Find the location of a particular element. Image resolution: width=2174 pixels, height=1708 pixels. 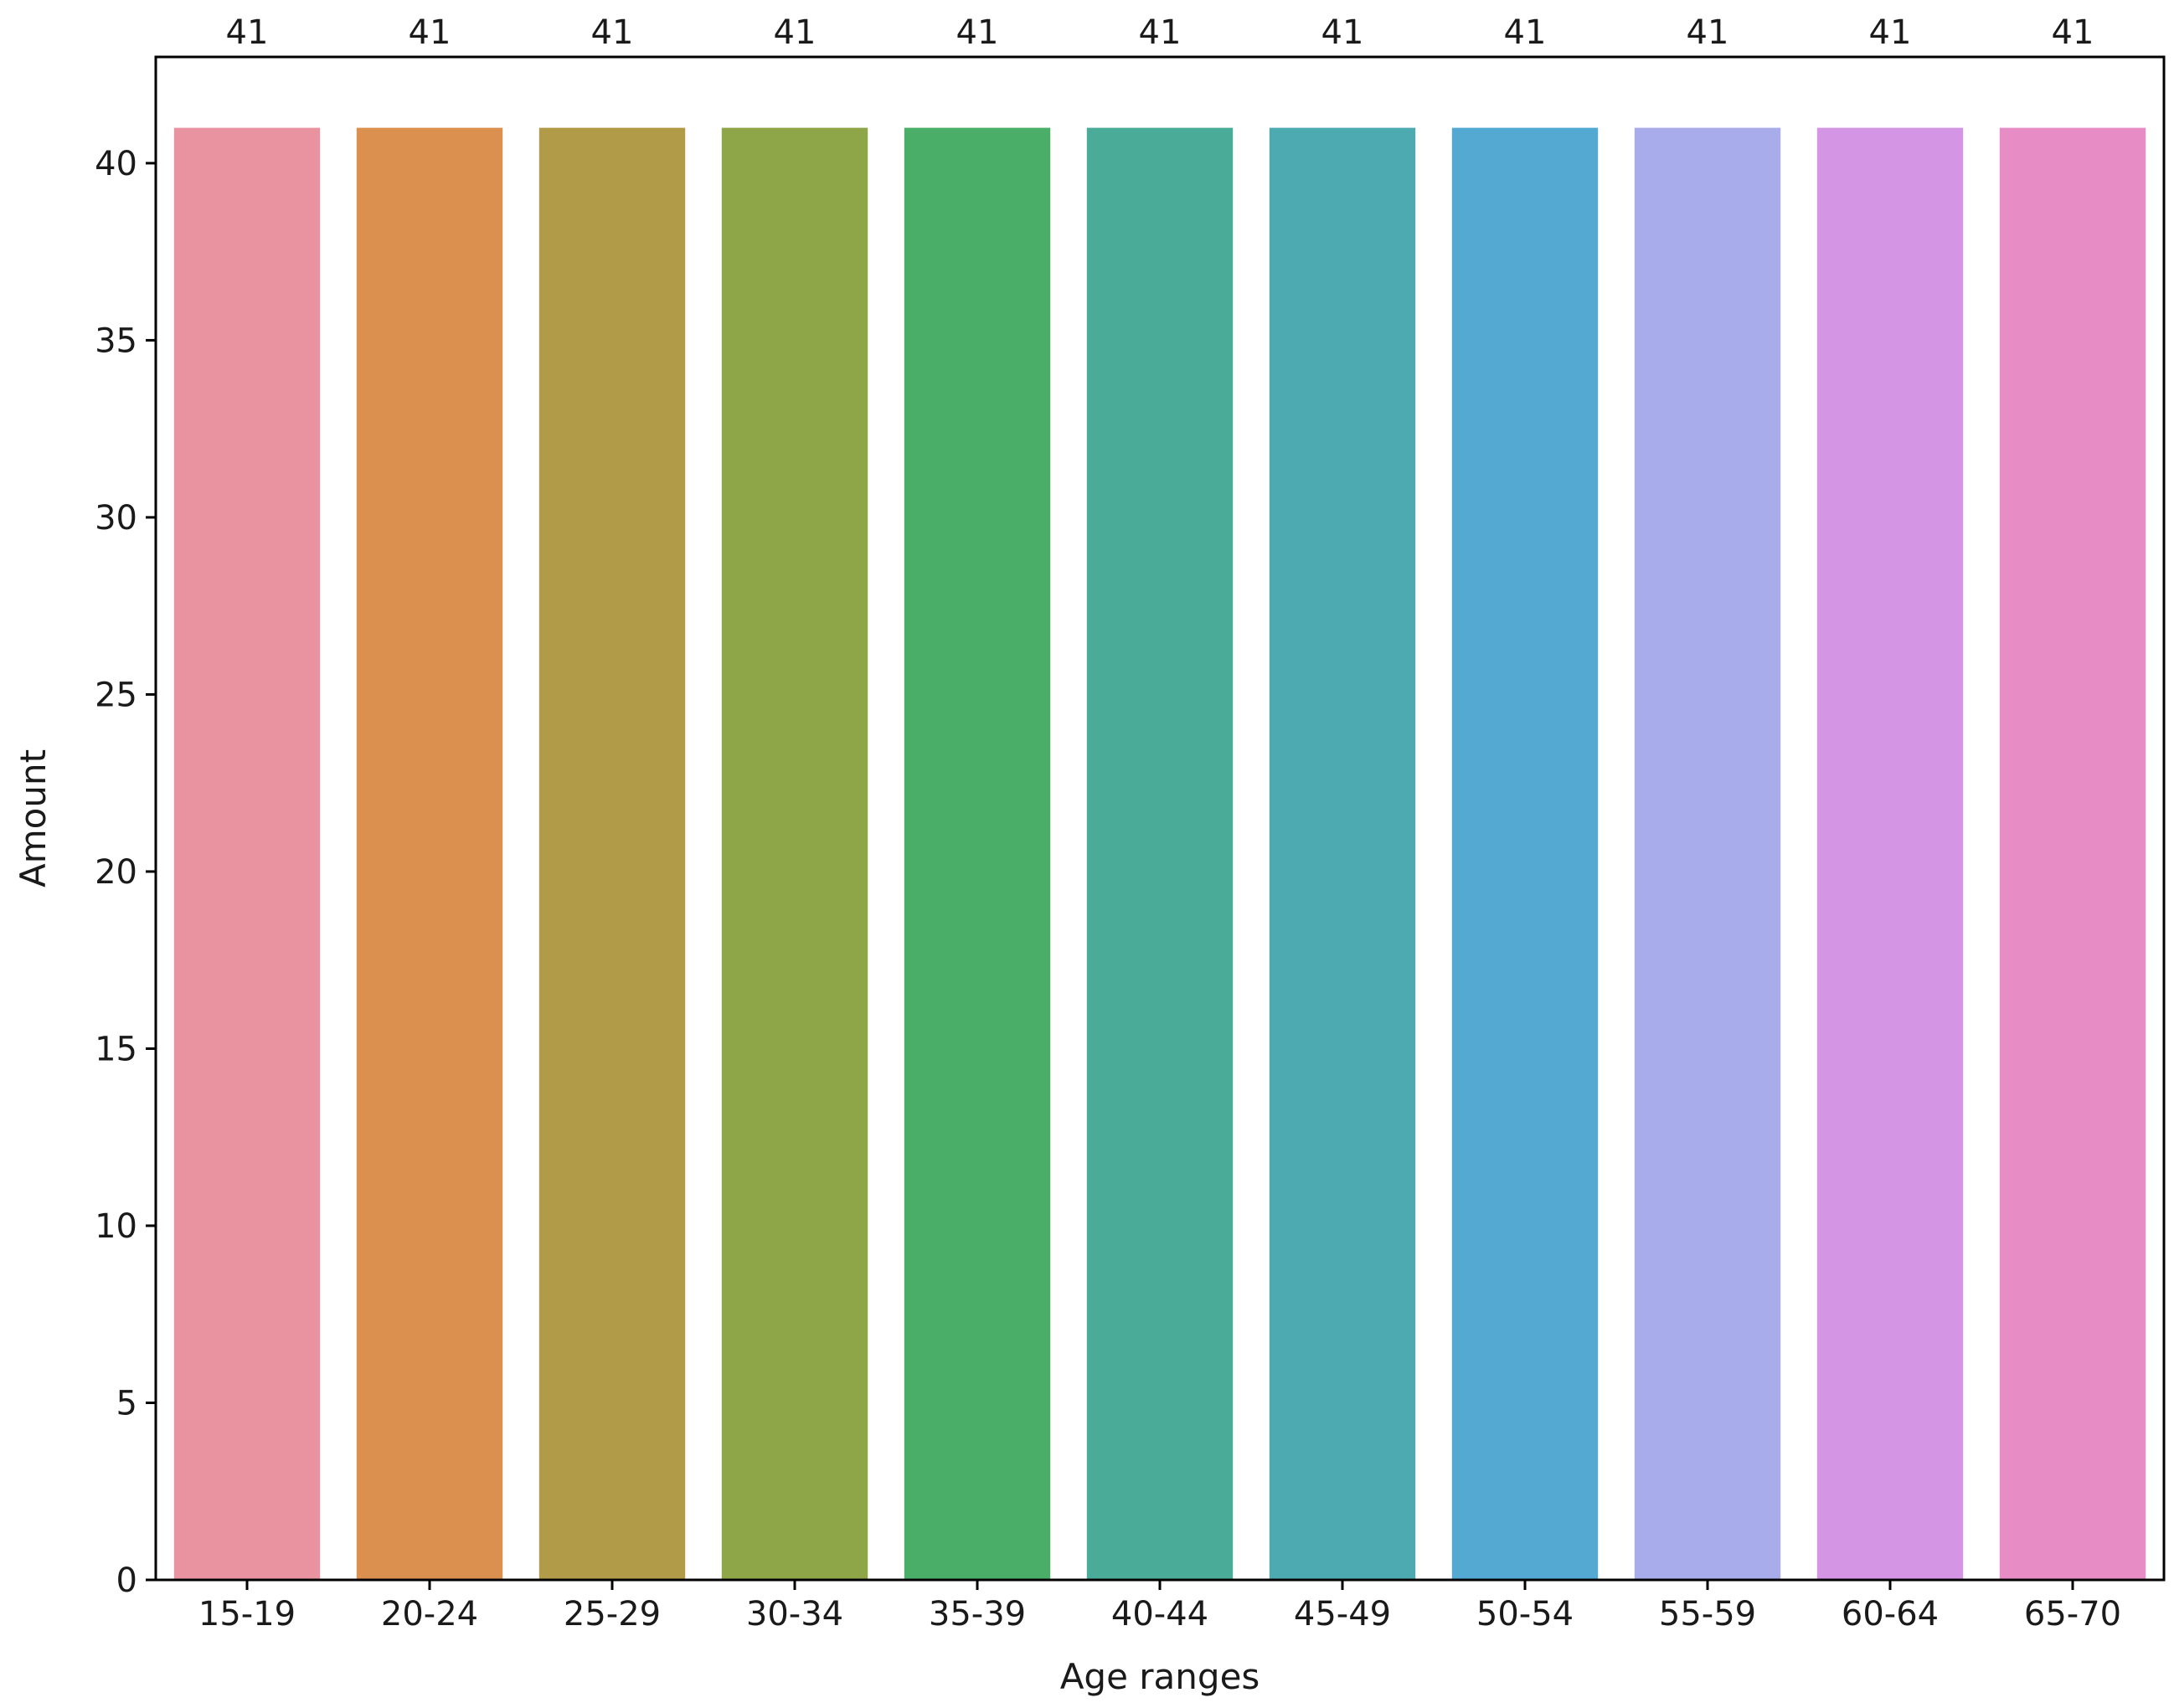

y-axis: 0 5 10 15 20 25 30 35 40 is located at coordinates (125, 872).